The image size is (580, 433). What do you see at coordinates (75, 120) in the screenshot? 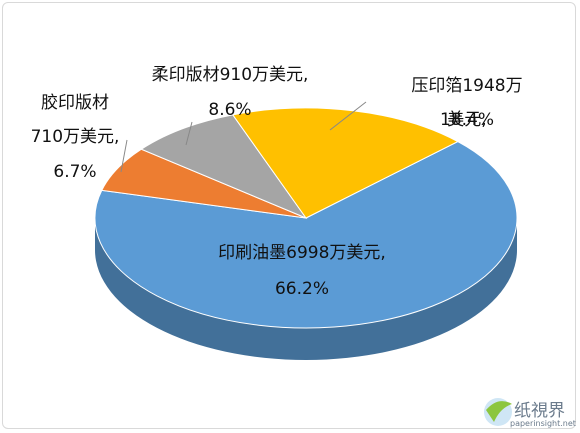
I see `data-label-name: 胶印版材 710万美元,` at bounding box center [75, 120].